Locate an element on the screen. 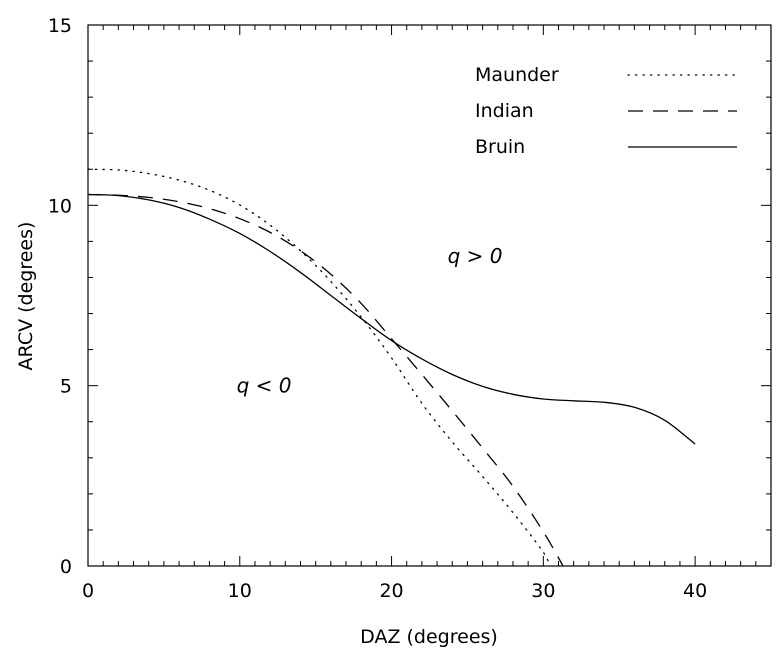  legend-label-maunder: Maunder is located at coordinates (517, 75).